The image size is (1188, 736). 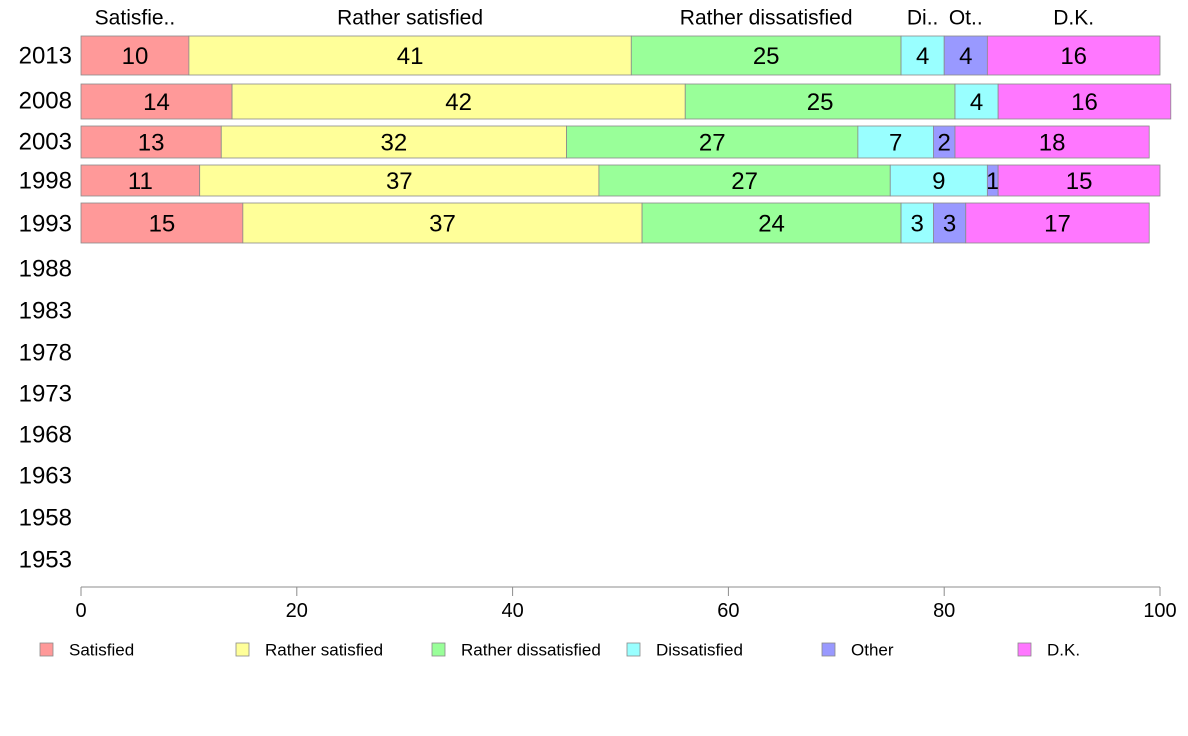 What do you see at coordinates (944, 611) in the screenshot?
I see `x-tick-label: 80` at bounding box center [944, 611].